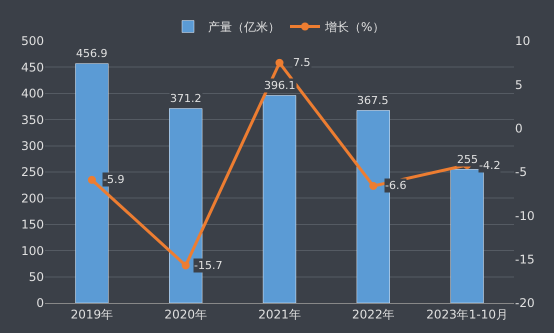  I want to click on data-label: 371.2, so click(186, 98).